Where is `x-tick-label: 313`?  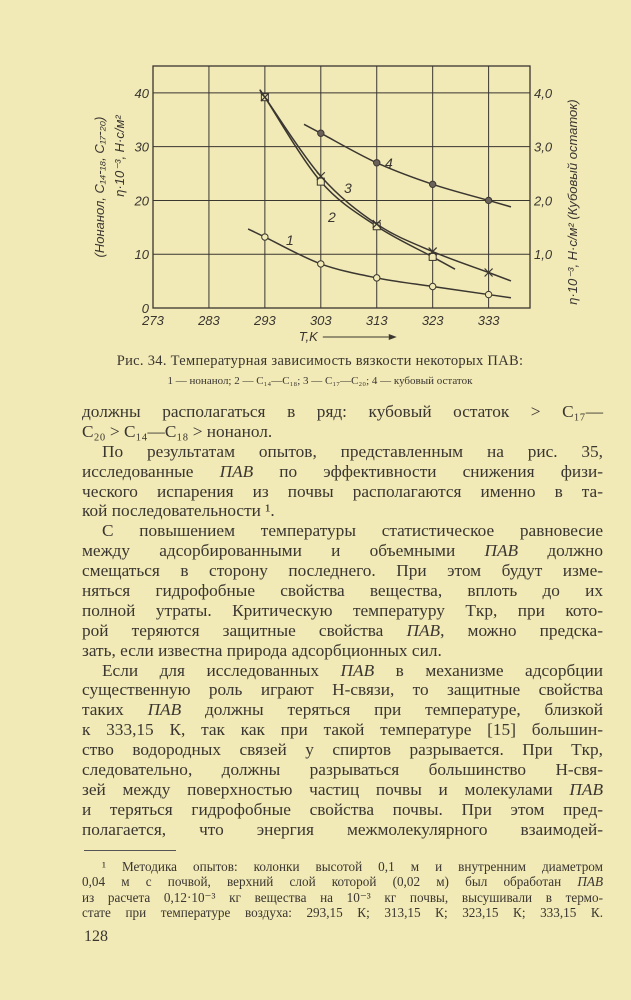 x-tick-label: 313 is located at coordinates (377, 320).